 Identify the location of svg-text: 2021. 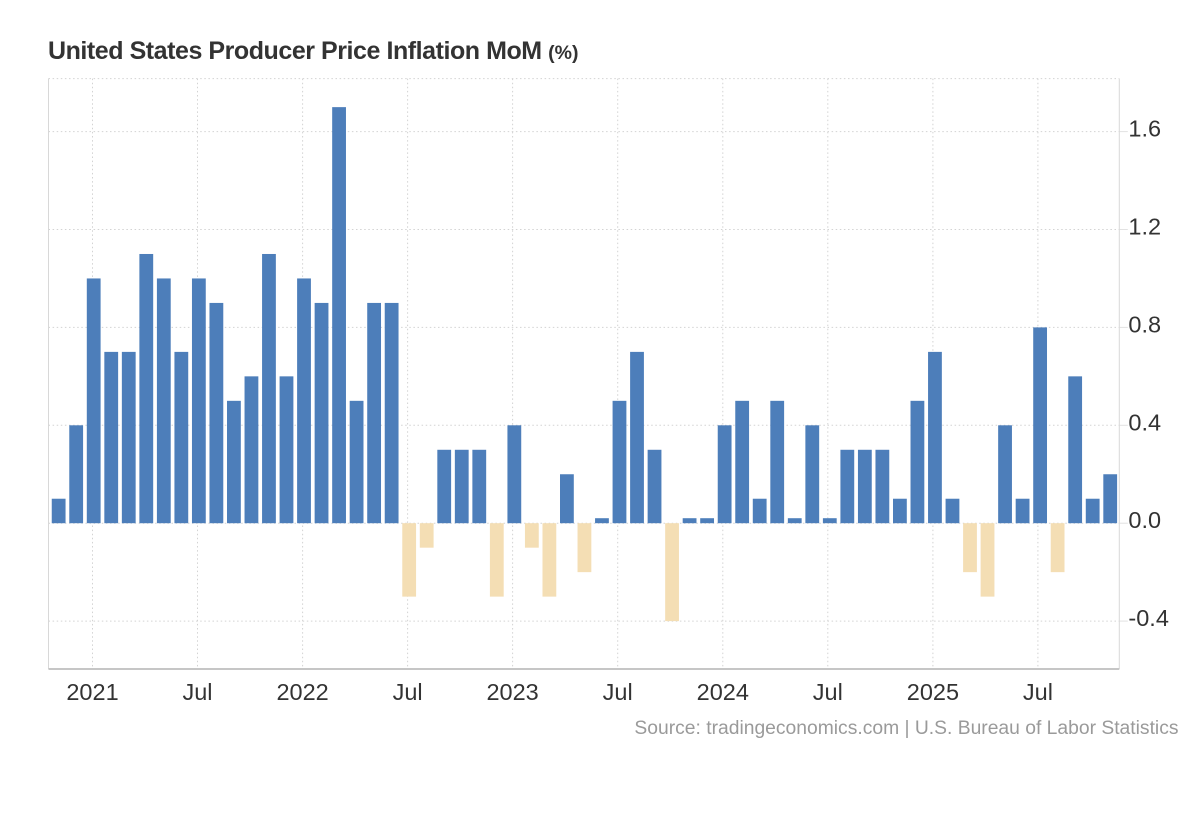
(92, 692).